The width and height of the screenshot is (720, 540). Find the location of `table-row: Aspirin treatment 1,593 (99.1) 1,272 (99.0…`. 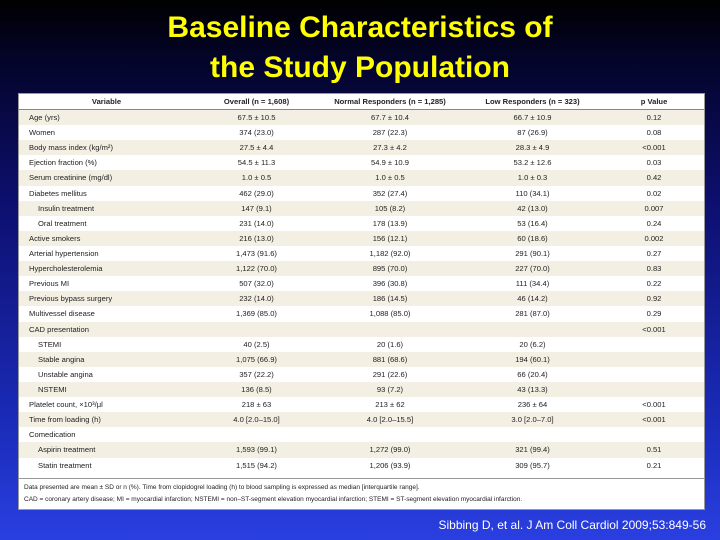

table-row: Aspirin treatment 1,593 (99.1) 1,272 (99.0… is located at coordinates (361, 450).